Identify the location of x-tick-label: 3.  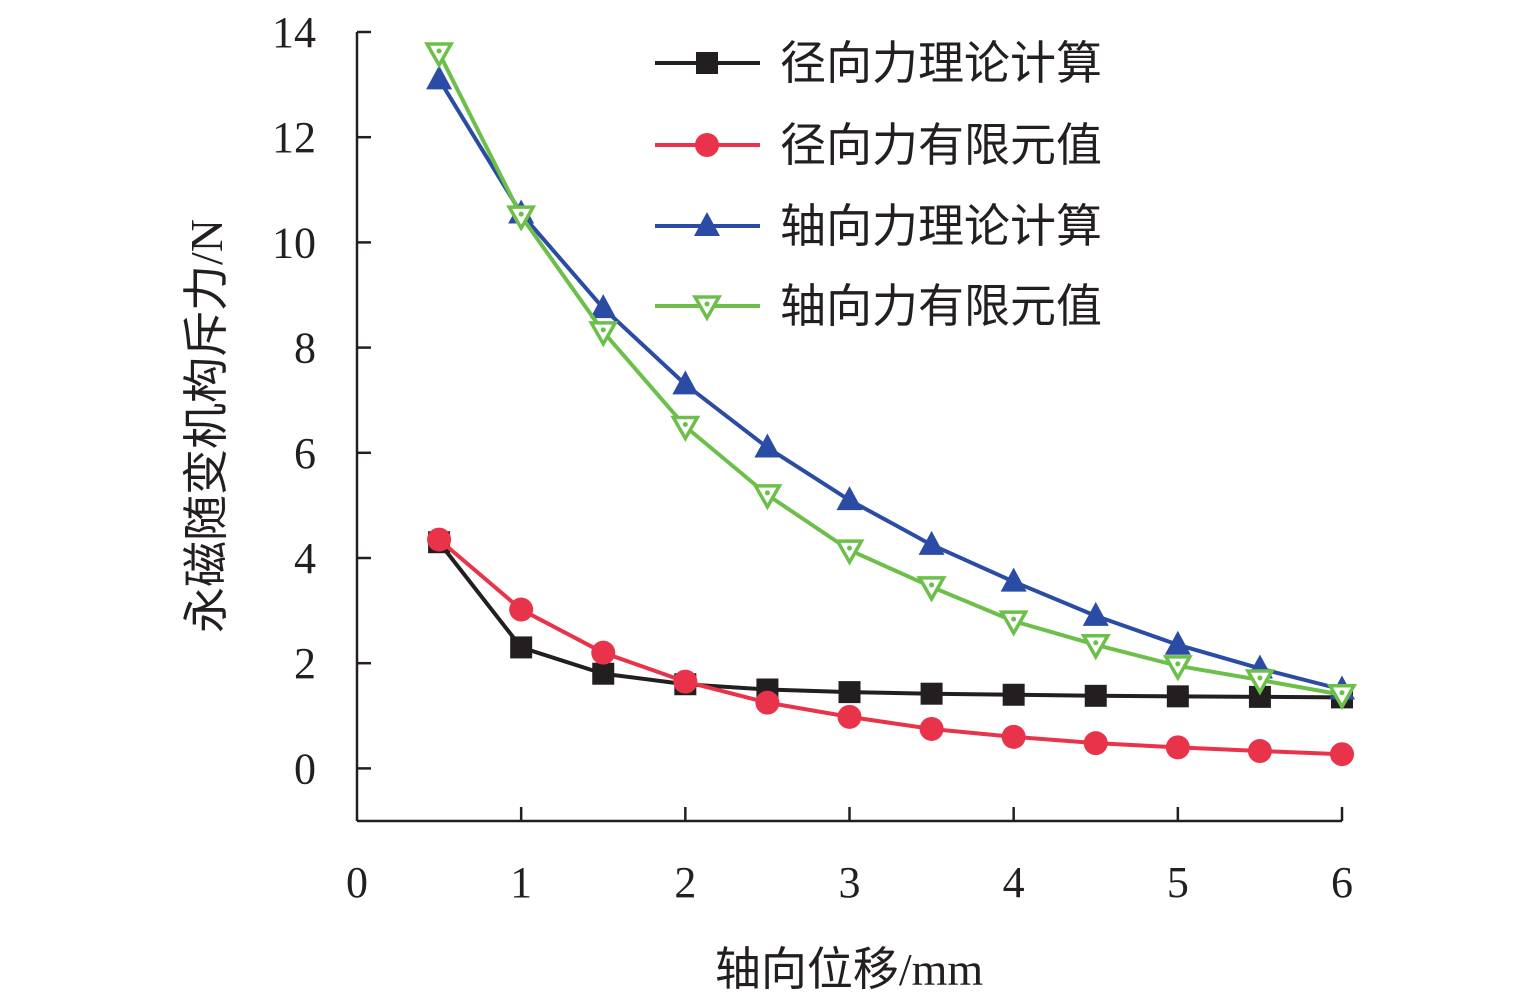
(850, 882).